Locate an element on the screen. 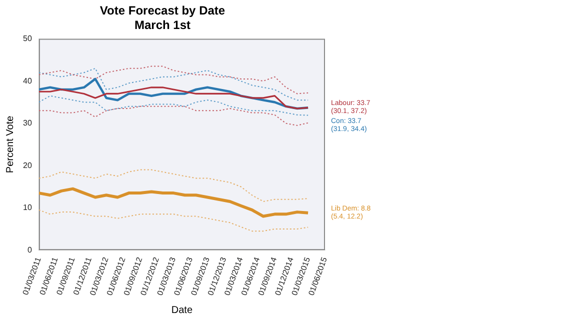  y-axis-title: Percent Vote is located at coordinates (10, 144).